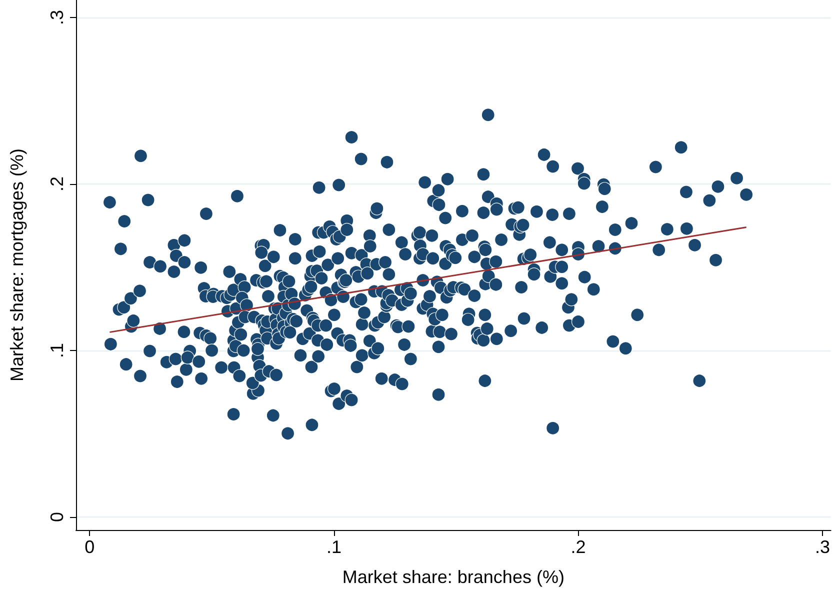 The width and height of the screenshot is (833, 593). Describe the element at coordinates (57, 17) in the screenshot. I see `y-tick-label: .3` at that location.